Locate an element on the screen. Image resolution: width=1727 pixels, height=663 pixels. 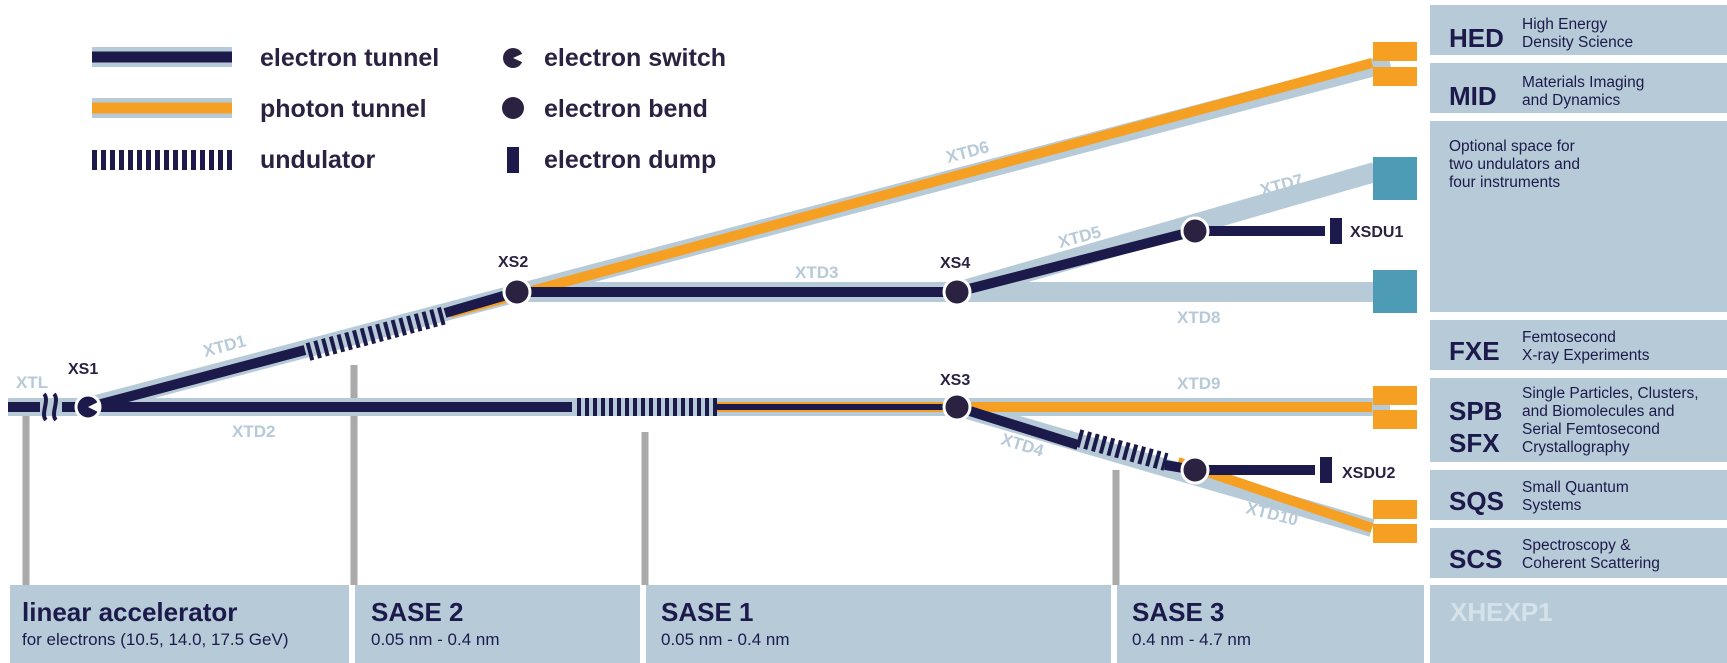
panel-fxe is located at coordinates (1578, 345).